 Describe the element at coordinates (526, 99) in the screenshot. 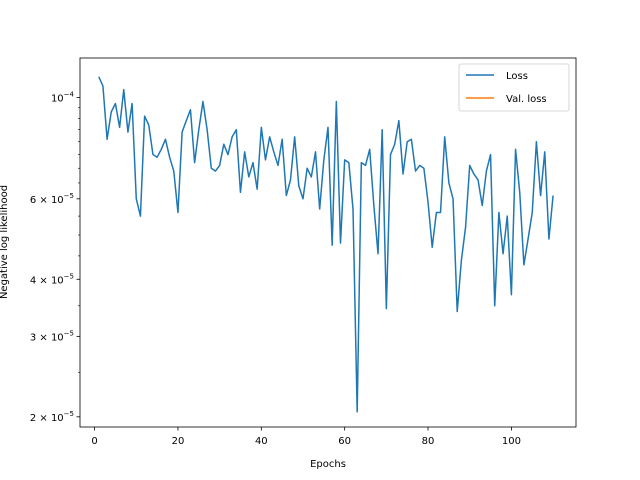

I see `legend-label-val-loss: Val. loss` at that location.